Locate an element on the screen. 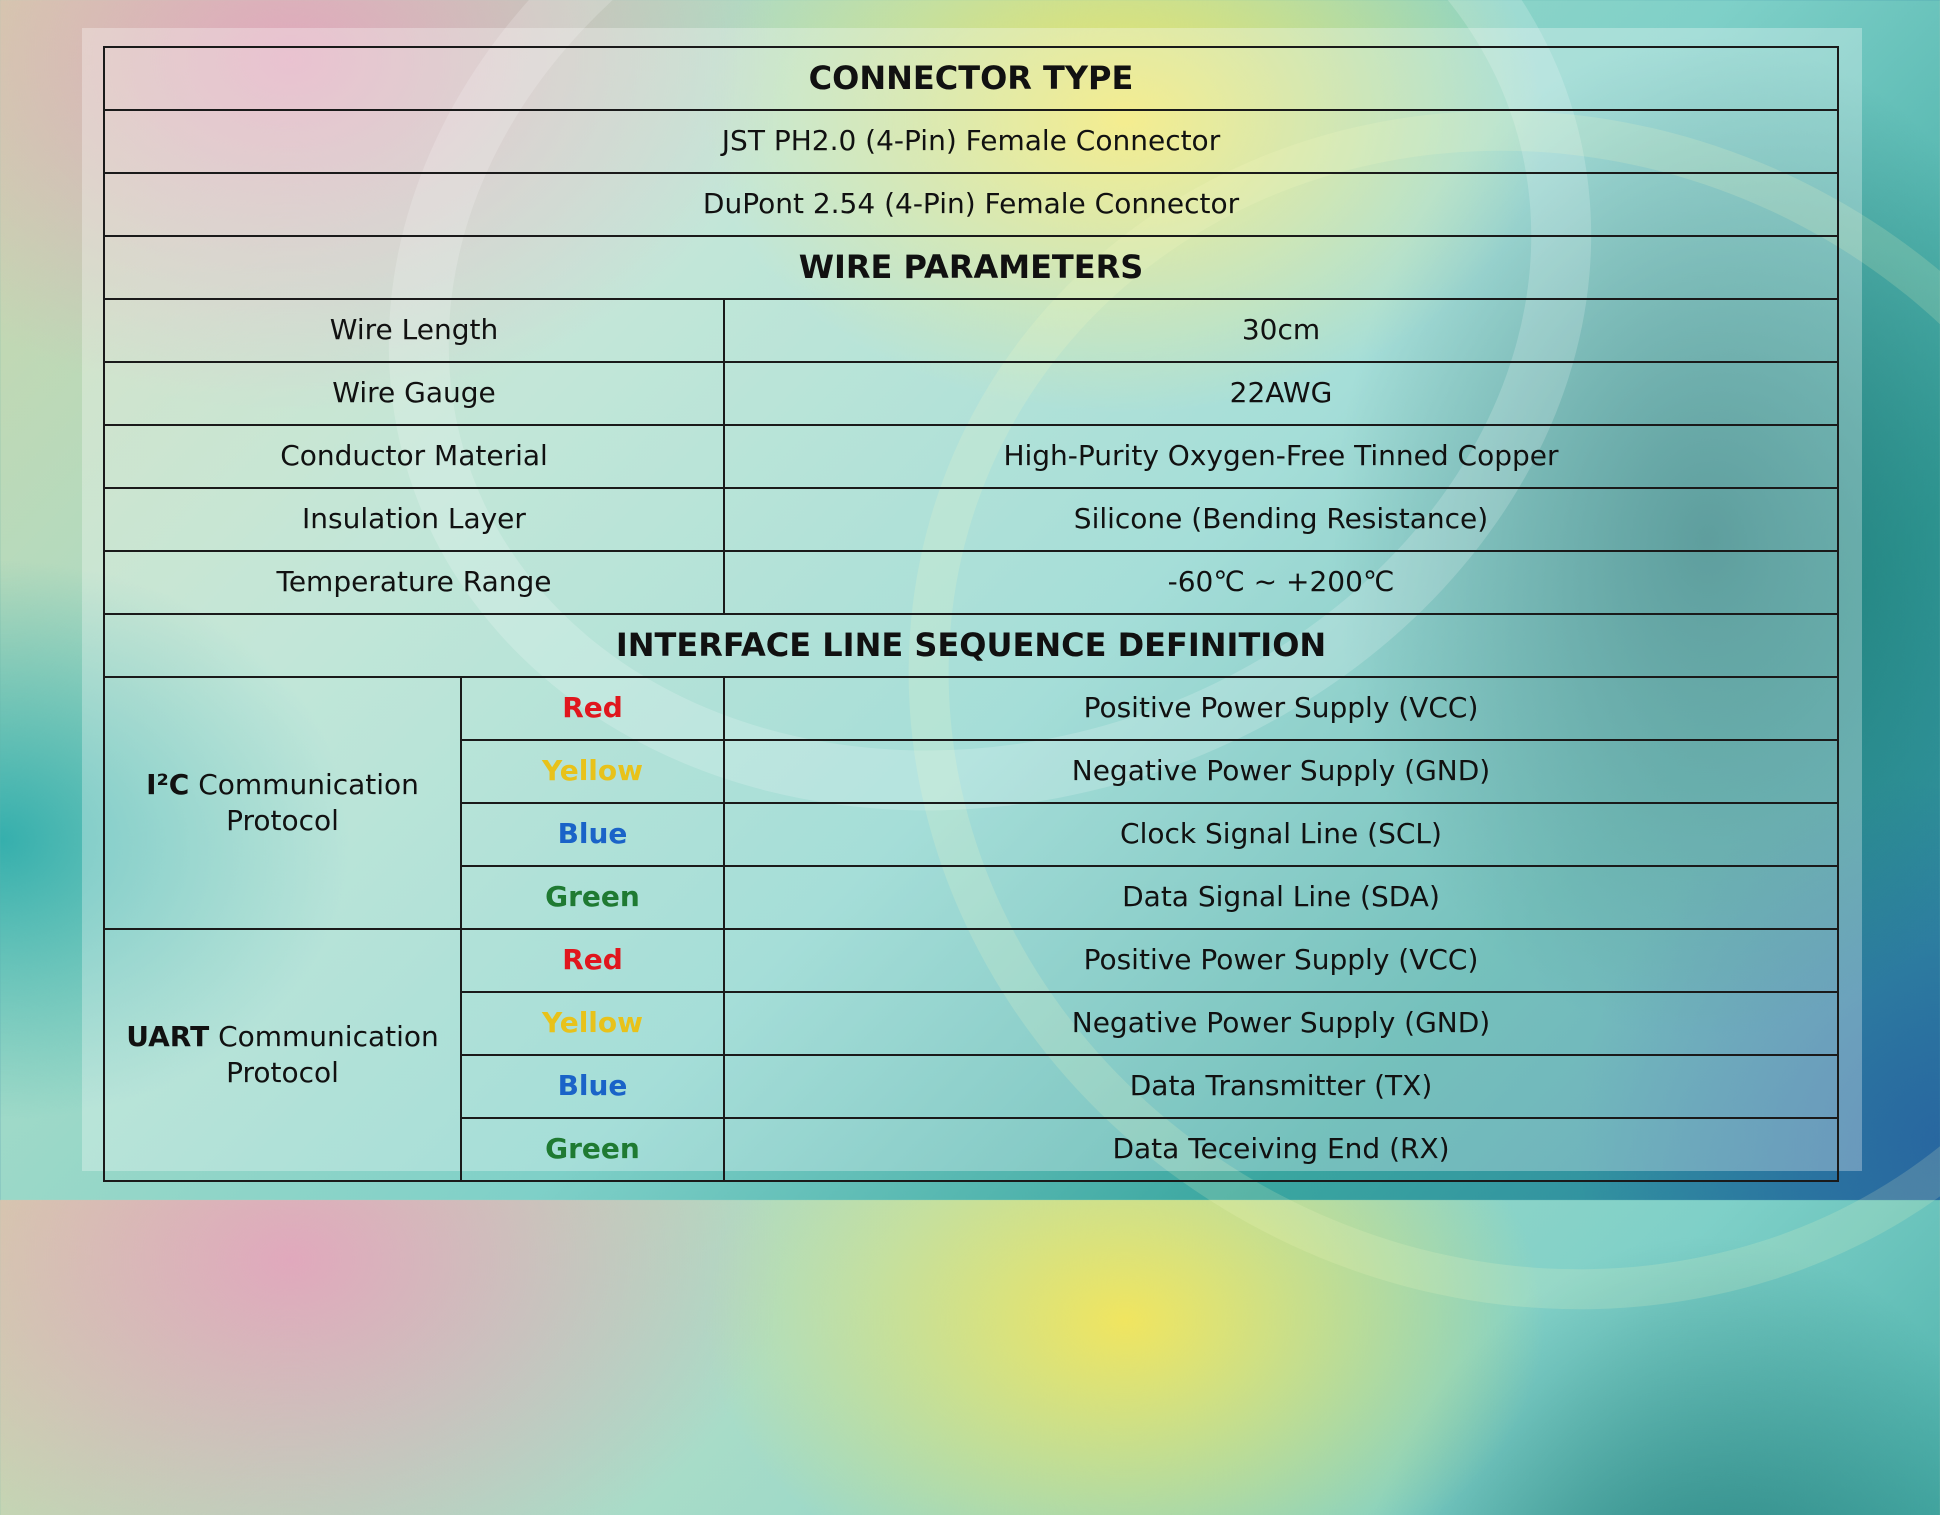 The width and height of the screenshot is (1940, 1515). table-row: Temperature Range -60℃ ~ +200℃ is located at coordinates (971, 582).